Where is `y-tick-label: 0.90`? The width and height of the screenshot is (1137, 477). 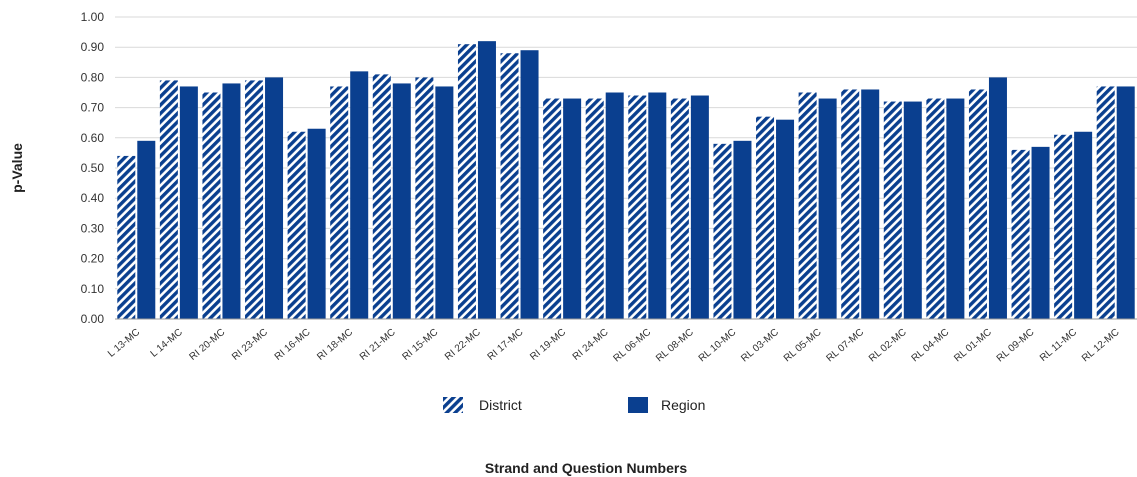
y-tick-label: 0.90 is located at coordinates (93, 47).